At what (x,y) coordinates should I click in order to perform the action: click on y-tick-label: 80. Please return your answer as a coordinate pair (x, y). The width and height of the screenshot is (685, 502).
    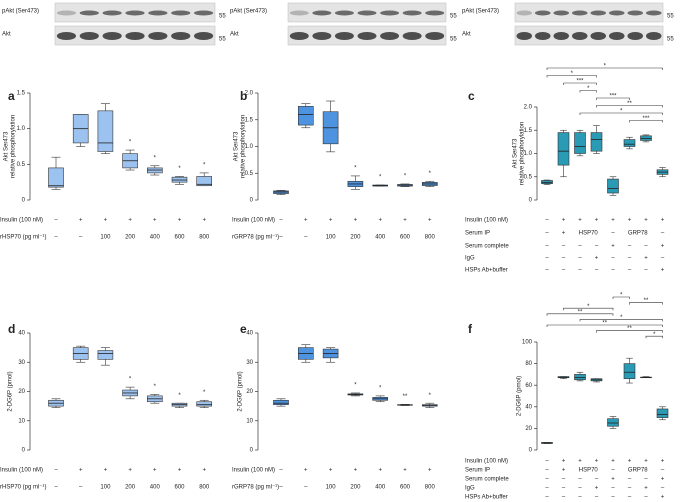
    Looking at the image, I should click on (528, 364).